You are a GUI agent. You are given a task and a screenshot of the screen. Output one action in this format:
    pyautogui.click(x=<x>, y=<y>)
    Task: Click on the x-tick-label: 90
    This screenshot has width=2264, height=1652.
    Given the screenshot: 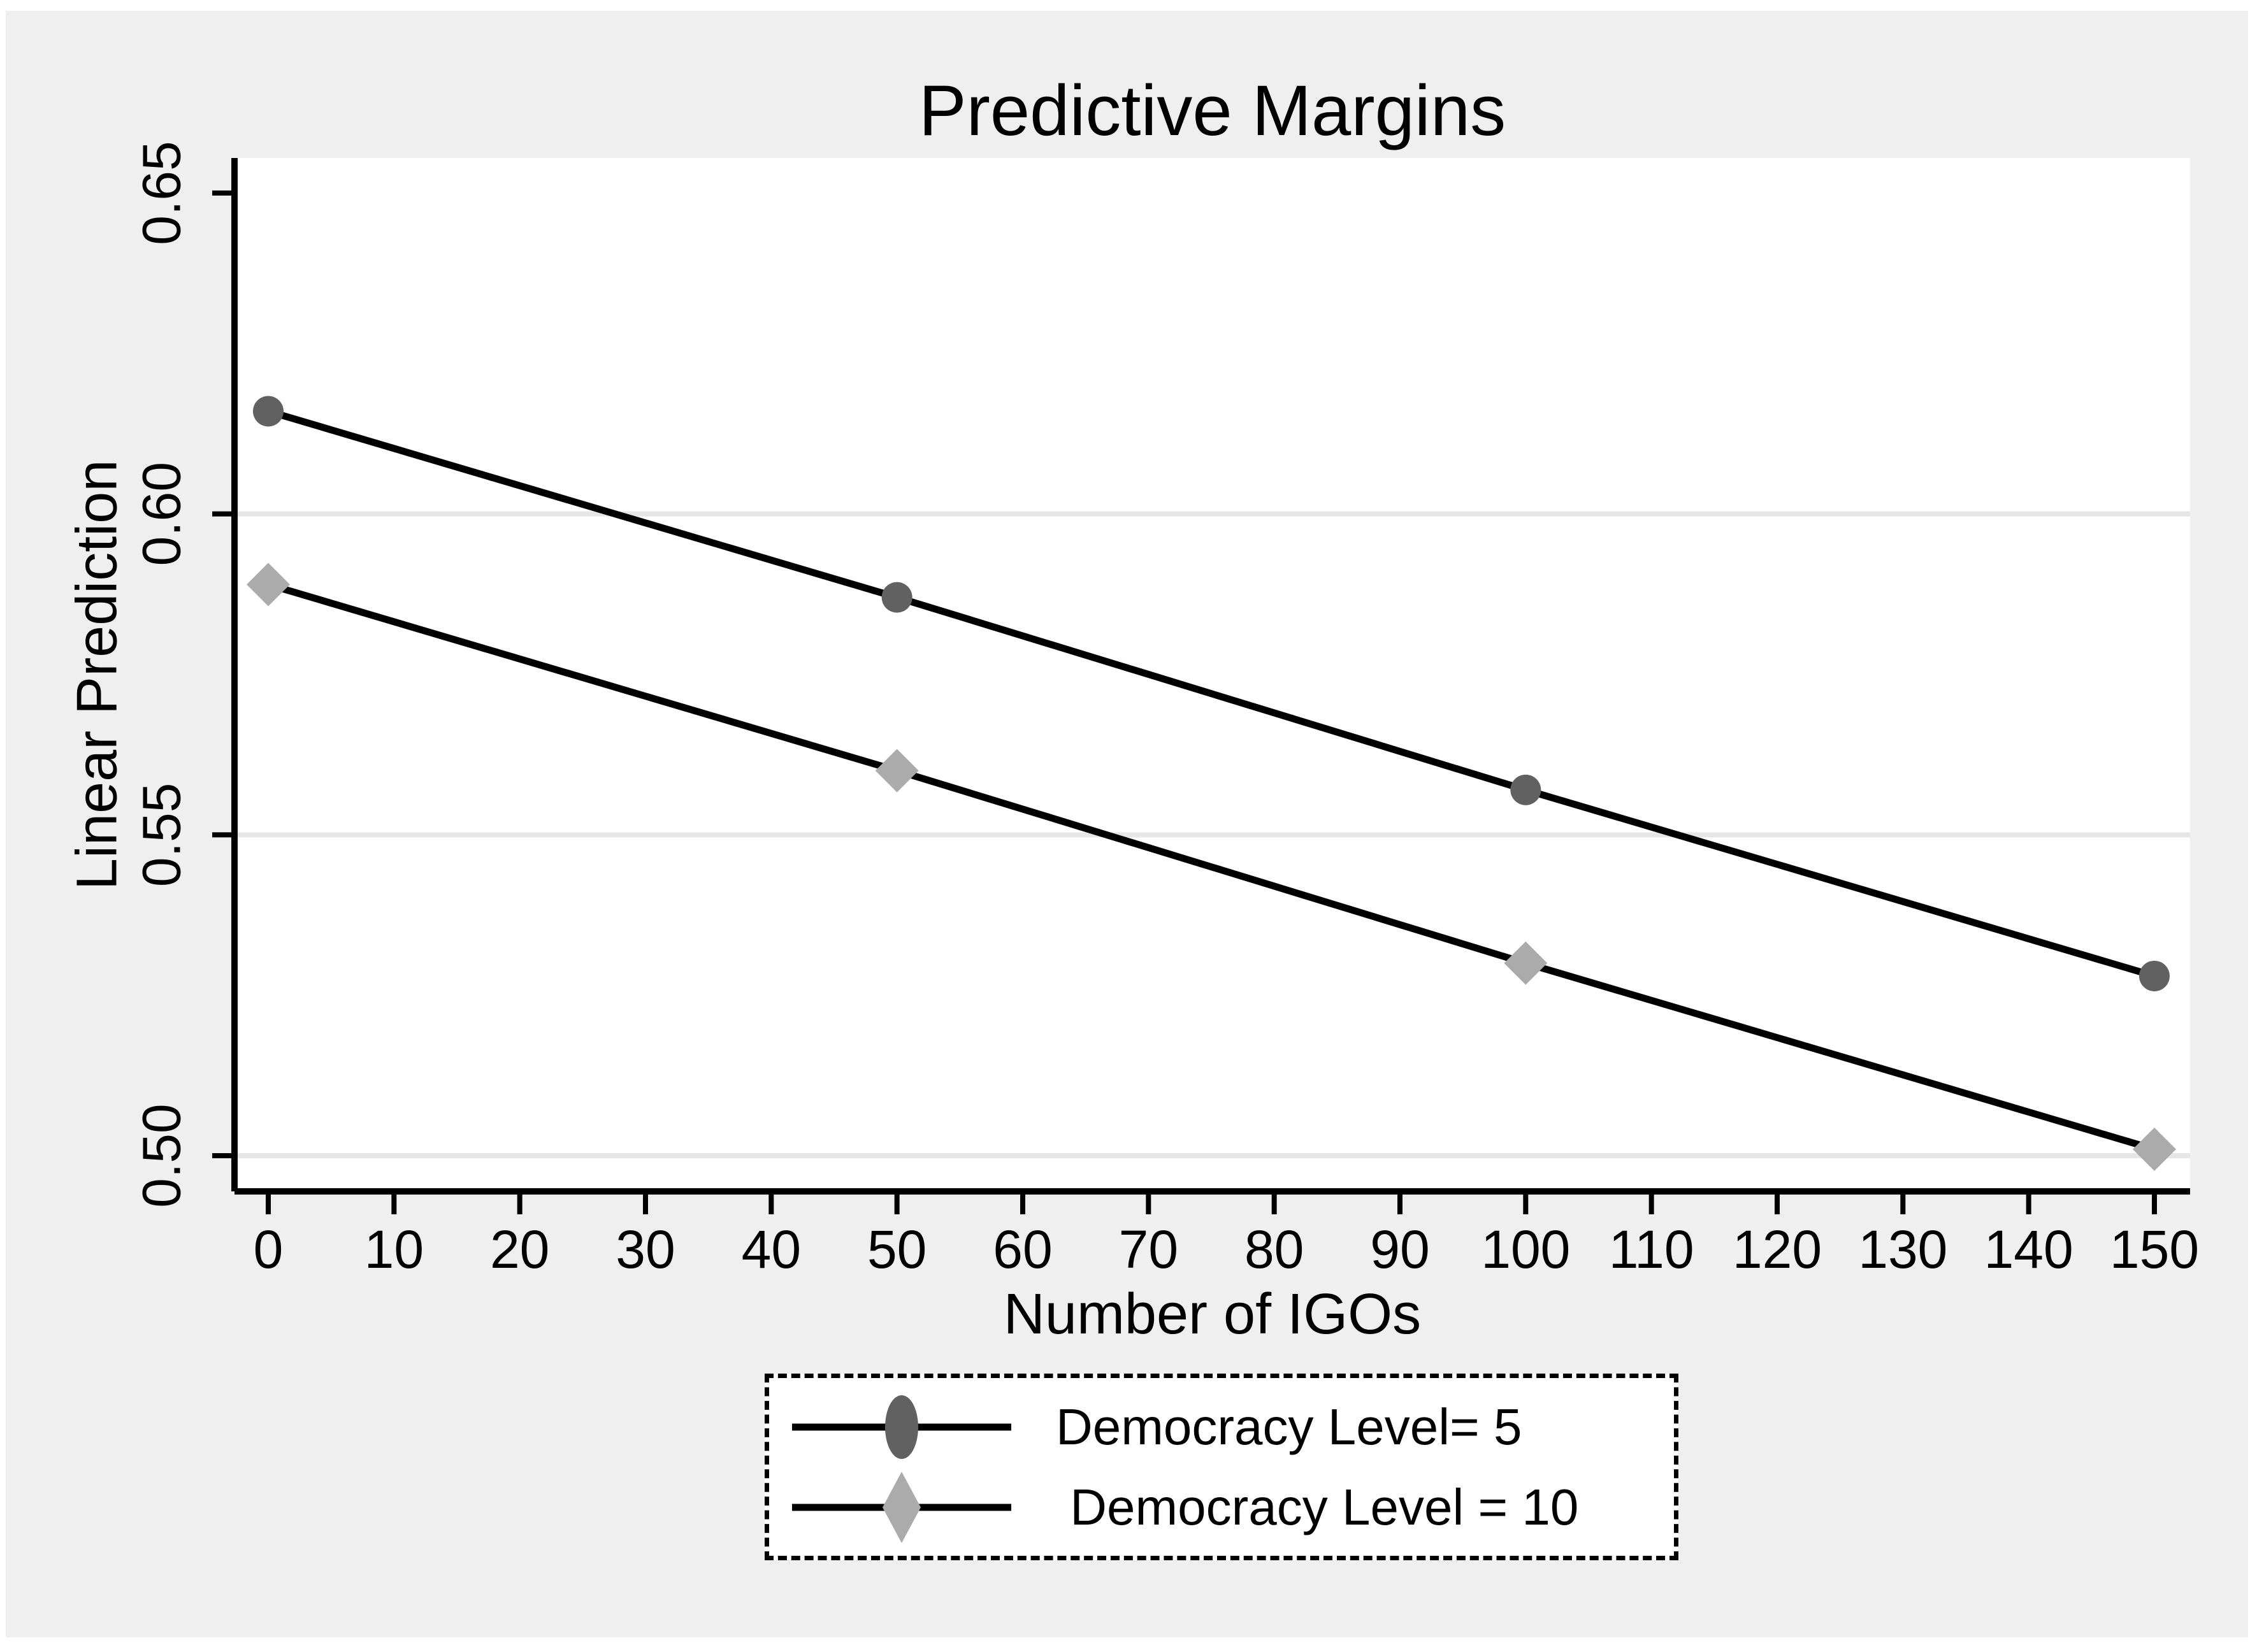 What is the action you would take?
    pyautogui.click(x=1399, y=1249)
    